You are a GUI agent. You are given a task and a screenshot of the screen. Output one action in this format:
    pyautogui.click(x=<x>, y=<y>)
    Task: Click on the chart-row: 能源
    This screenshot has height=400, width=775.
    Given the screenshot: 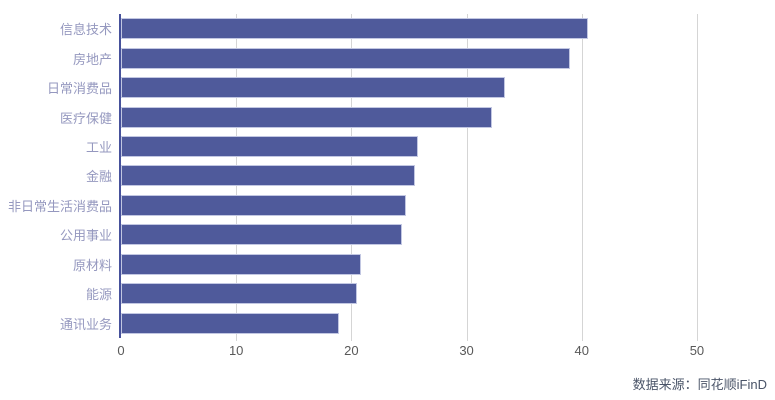 What is the action you would take?
    pyautogui.click(x=387, y=293)
    